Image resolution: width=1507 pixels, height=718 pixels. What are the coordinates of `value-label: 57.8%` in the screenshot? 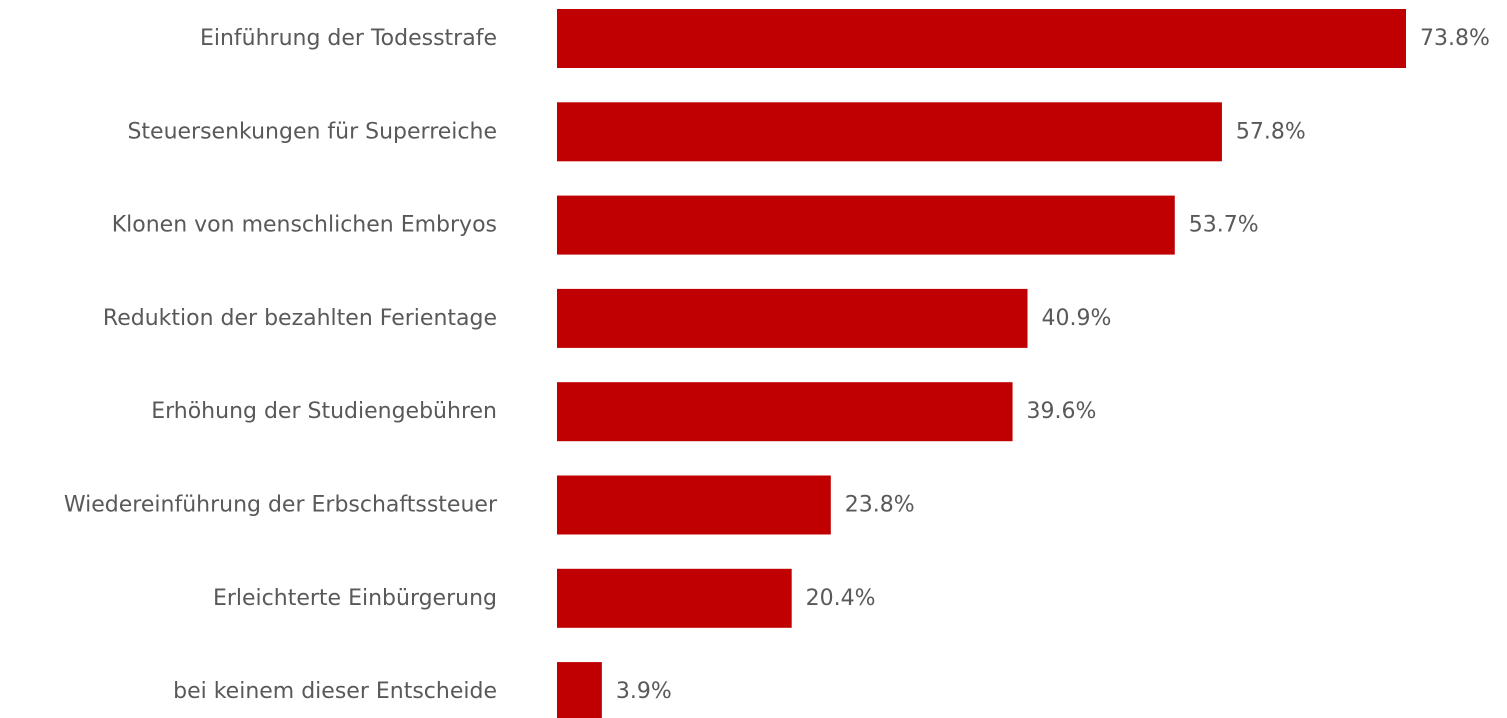 It's located at (1271, 131).